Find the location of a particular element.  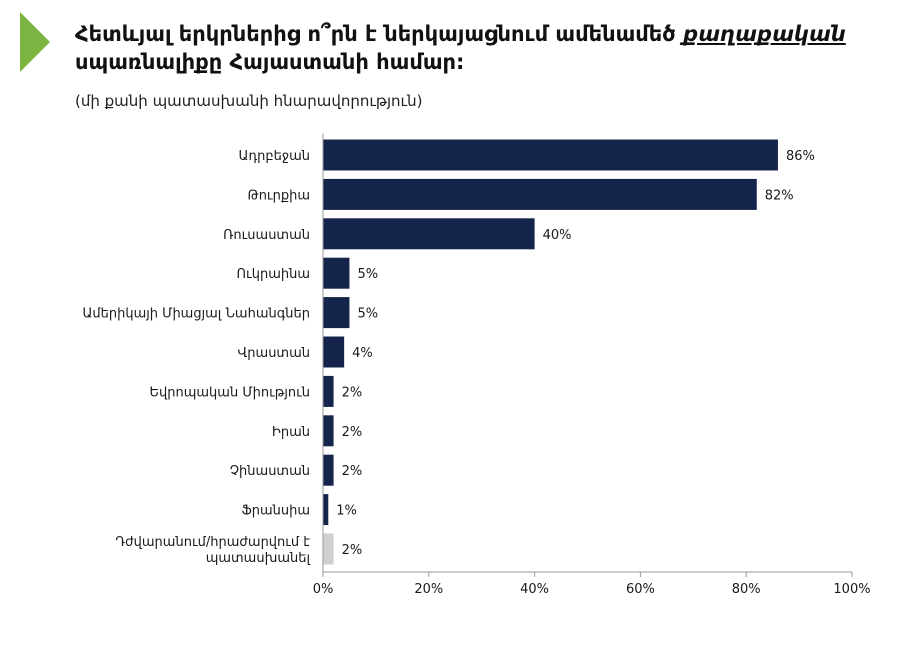

value-label: 86% is located at coordinates (800, 156).